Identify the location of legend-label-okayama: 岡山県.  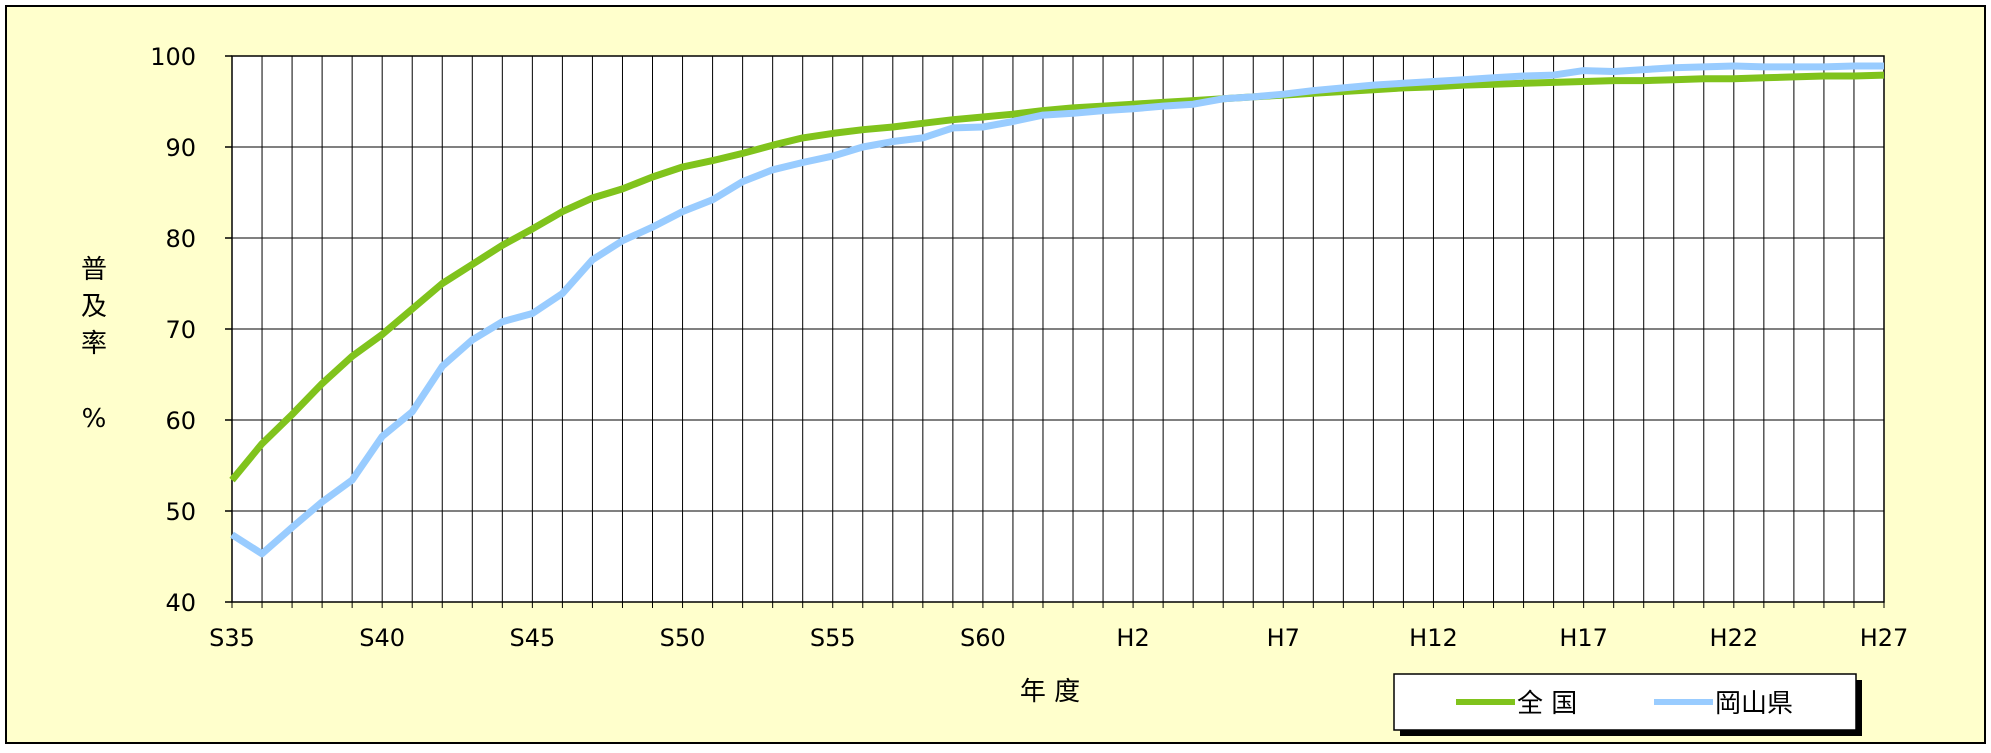
(1754, 704).